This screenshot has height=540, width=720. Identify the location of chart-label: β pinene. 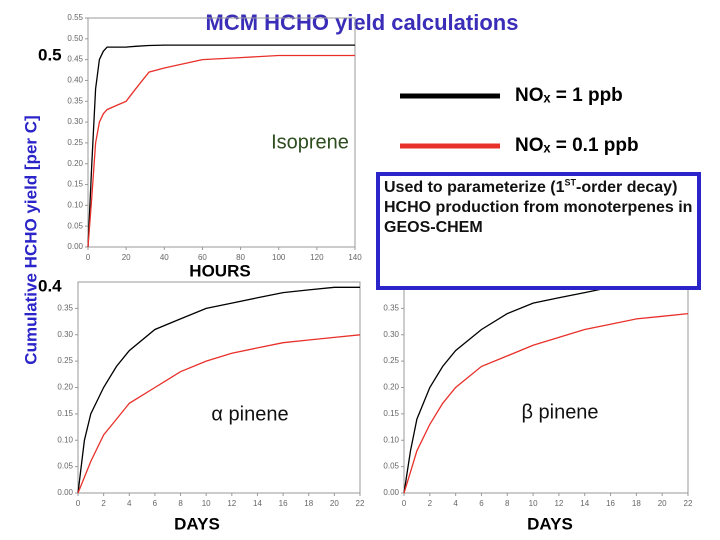
(559, 412).